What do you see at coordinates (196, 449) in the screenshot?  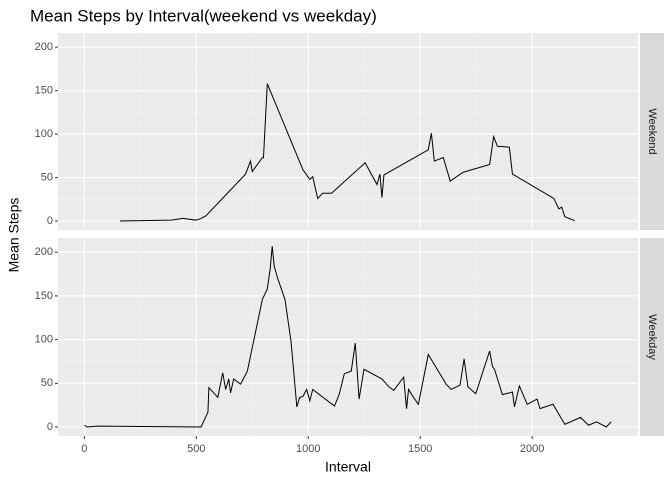 I see `x-tick-label: 500` at bounding box center [196, 449].